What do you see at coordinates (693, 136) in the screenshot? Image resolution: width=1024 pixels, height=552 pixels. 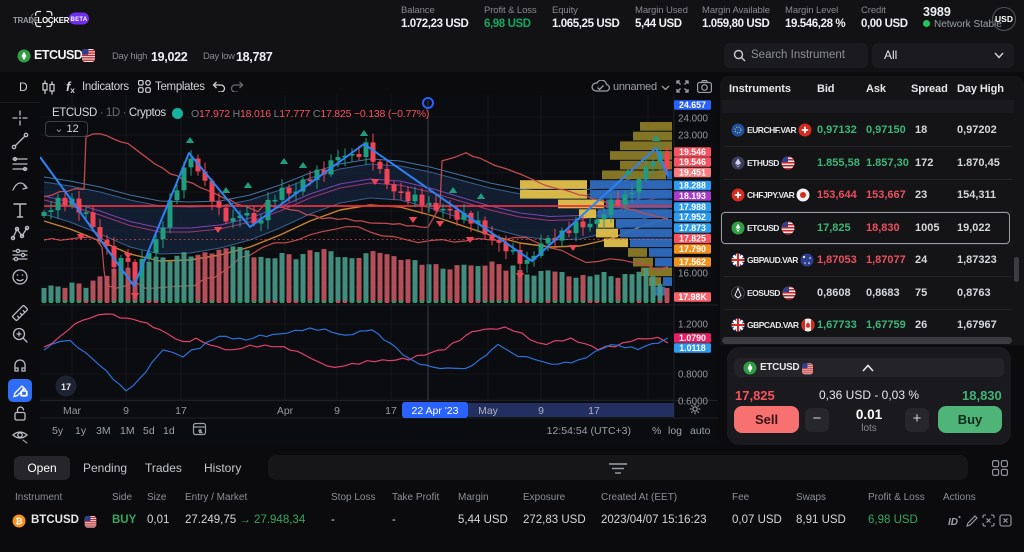 I see `svg-text: 23.000` at bounding box center [693, 136].